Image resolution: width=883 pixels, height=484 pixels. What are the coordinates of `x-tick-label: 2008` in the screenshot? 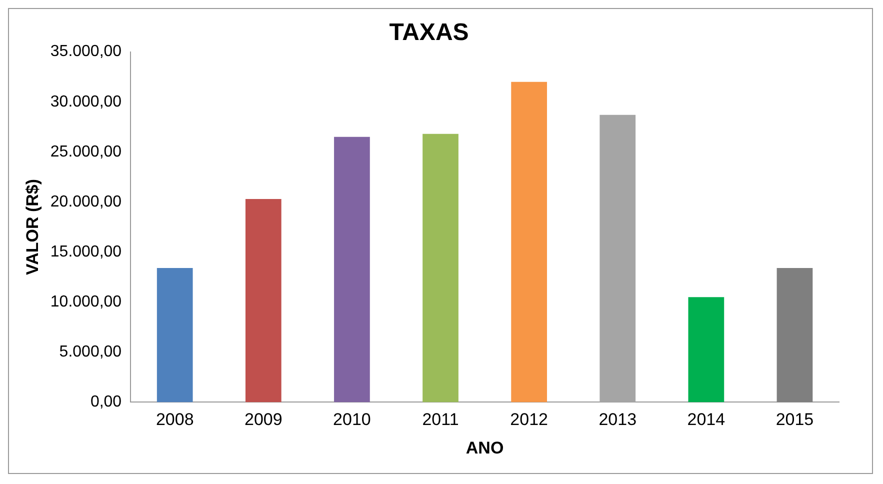 It's located at (175, 420).